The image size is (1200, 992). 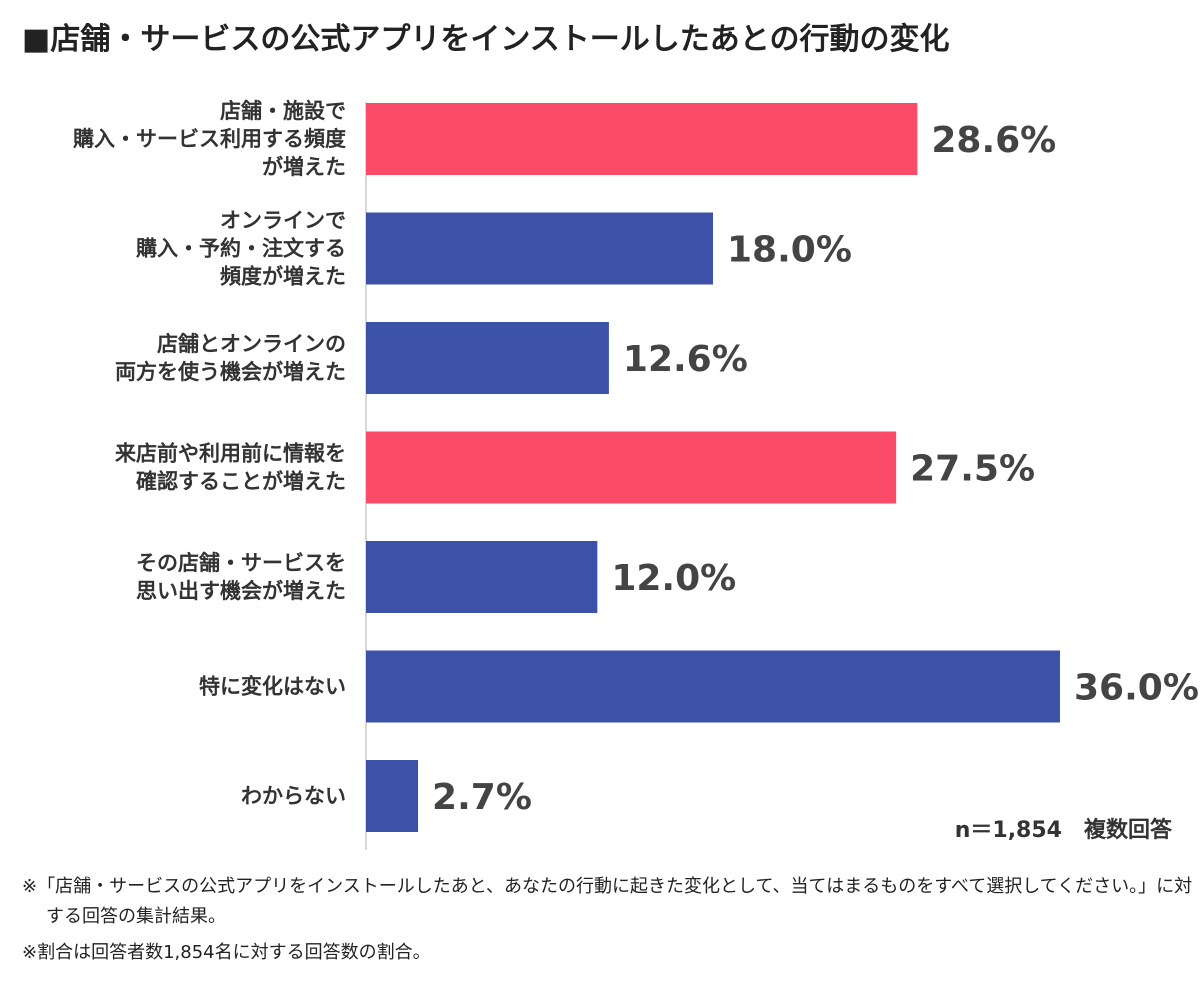 What do you see at coordinates (673, 578) in the screenshot?
I see `value-label-4: 12.0%` at bounding box center [673, 578].